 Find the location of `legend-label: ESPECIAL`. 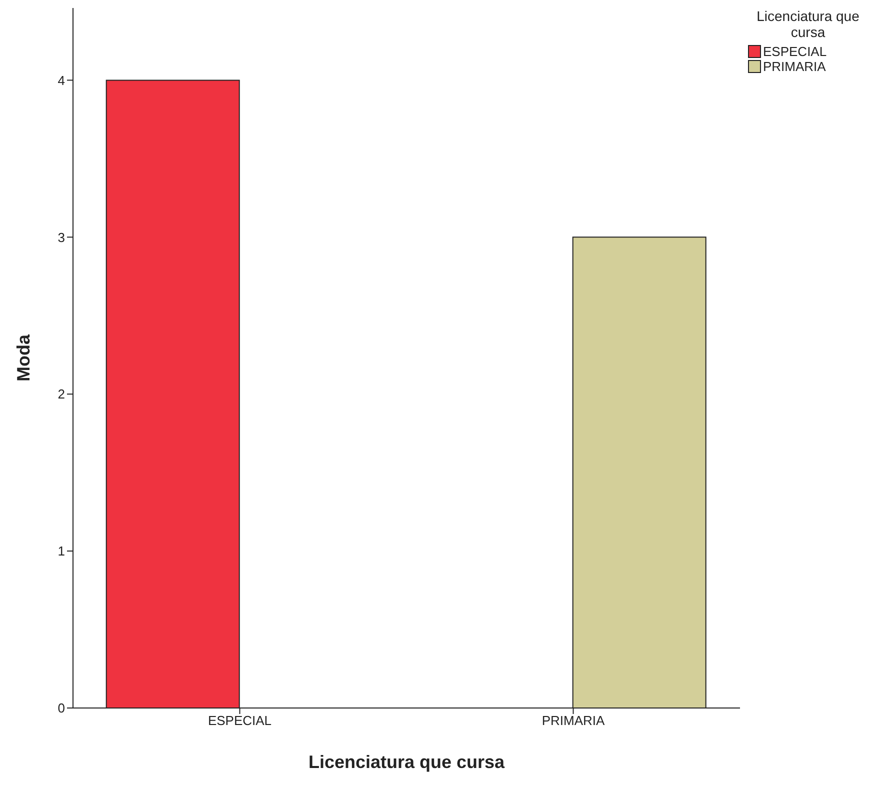

legend-label: ESPECIAL is located at coordinates (795, 51).